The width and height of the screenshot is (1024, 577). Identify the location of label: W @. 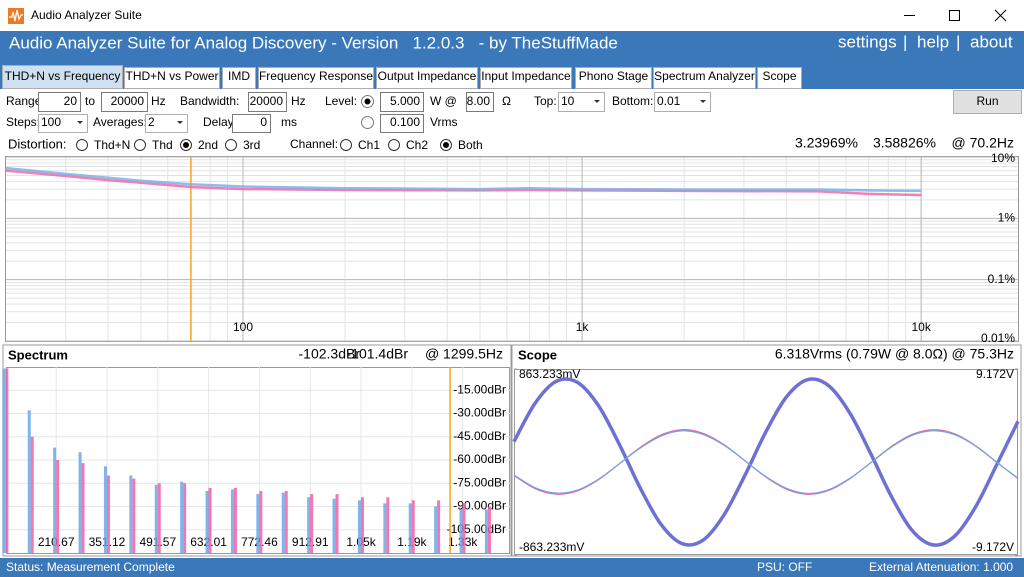
(443, 101).